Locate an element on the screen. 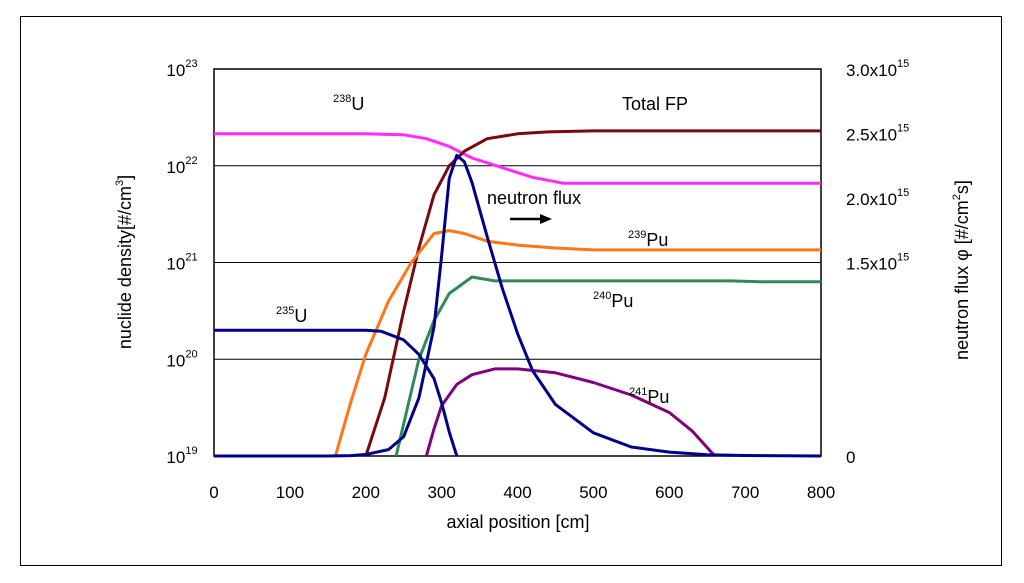 This screenshot has width=1024, height=583. y-left-tick-label: 1023 is located at coordinates (181, 69).